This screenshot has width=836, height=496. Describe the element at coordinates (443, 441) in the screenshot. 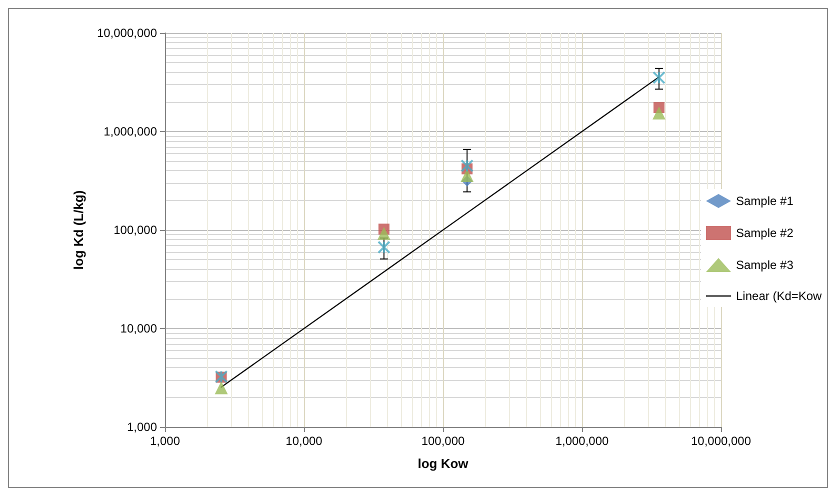

I see `x-tick-label: 100,000` at that location.